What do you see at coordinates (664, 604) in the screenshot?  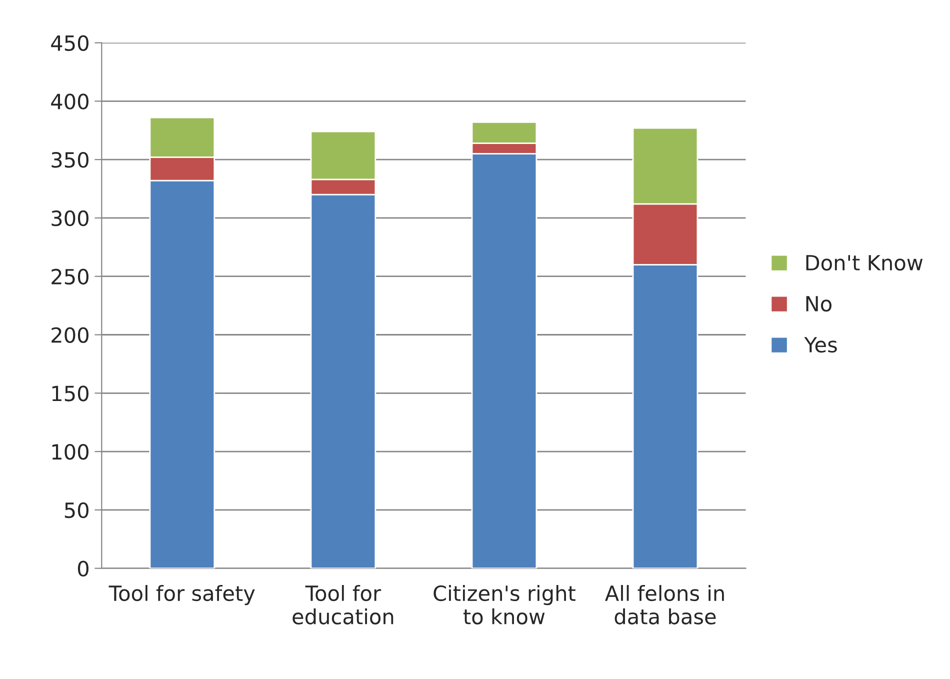 I see `x-tick-label: All felons in data base` at bounding box center [664, 604].